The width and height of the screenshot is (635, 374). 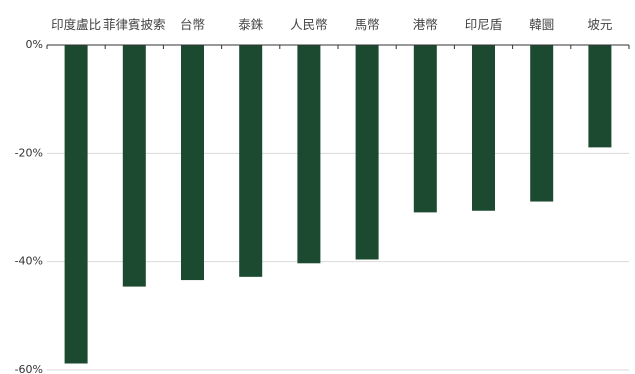 I want to click on category-label: 印度盧比, so click(x=76, y=24).